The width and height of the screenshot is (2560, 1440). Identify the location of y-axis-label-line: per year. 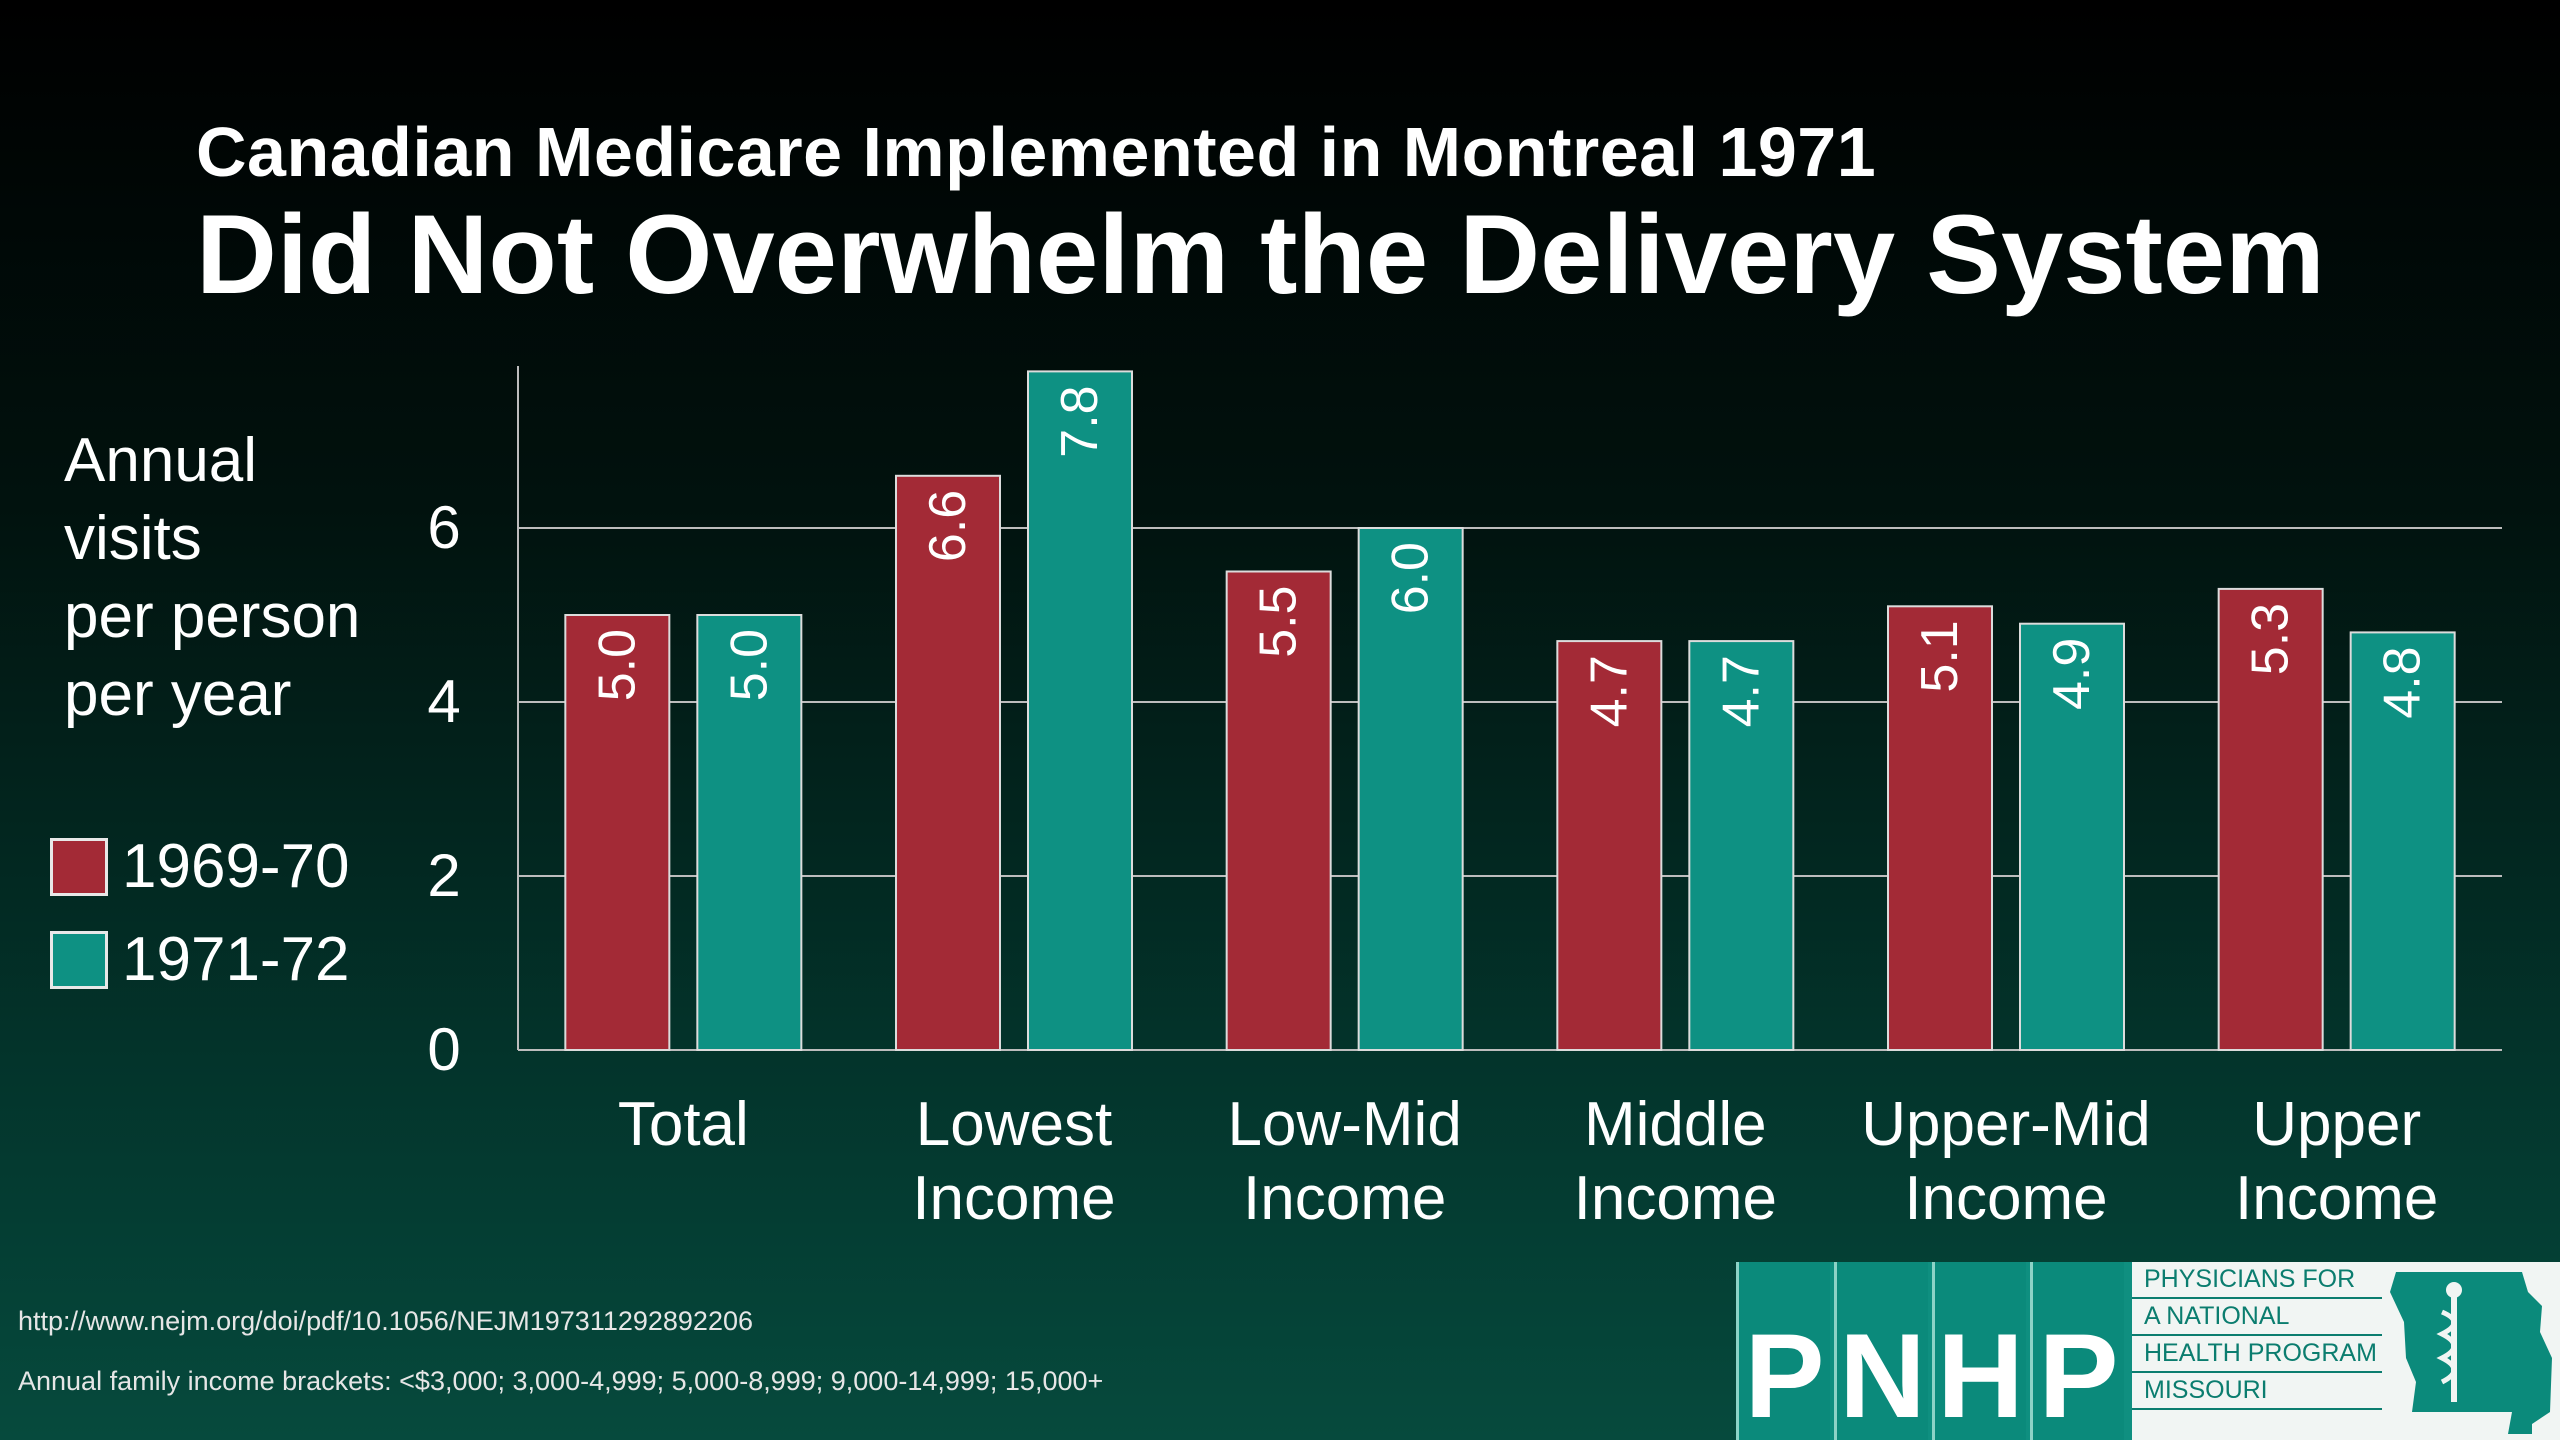
(178, 694).